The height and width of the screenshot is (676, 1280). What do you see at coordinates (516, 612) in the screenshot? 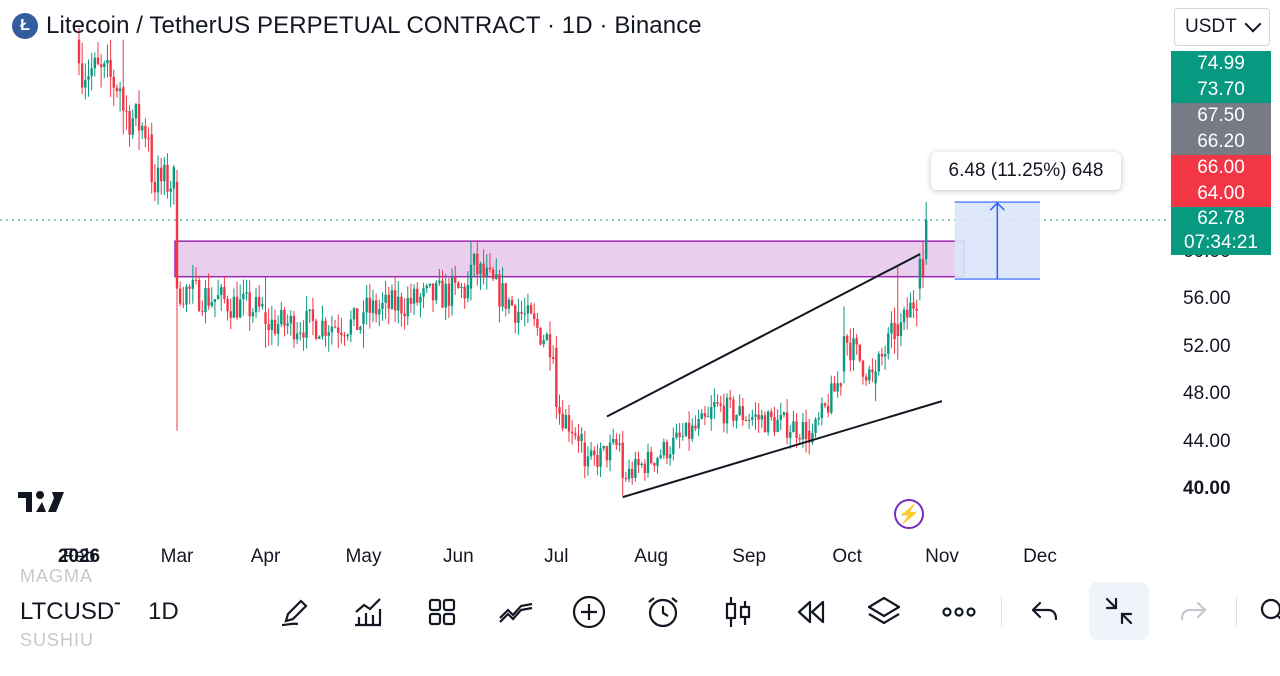
I see `compare-button` at bounding box center [516, 612].